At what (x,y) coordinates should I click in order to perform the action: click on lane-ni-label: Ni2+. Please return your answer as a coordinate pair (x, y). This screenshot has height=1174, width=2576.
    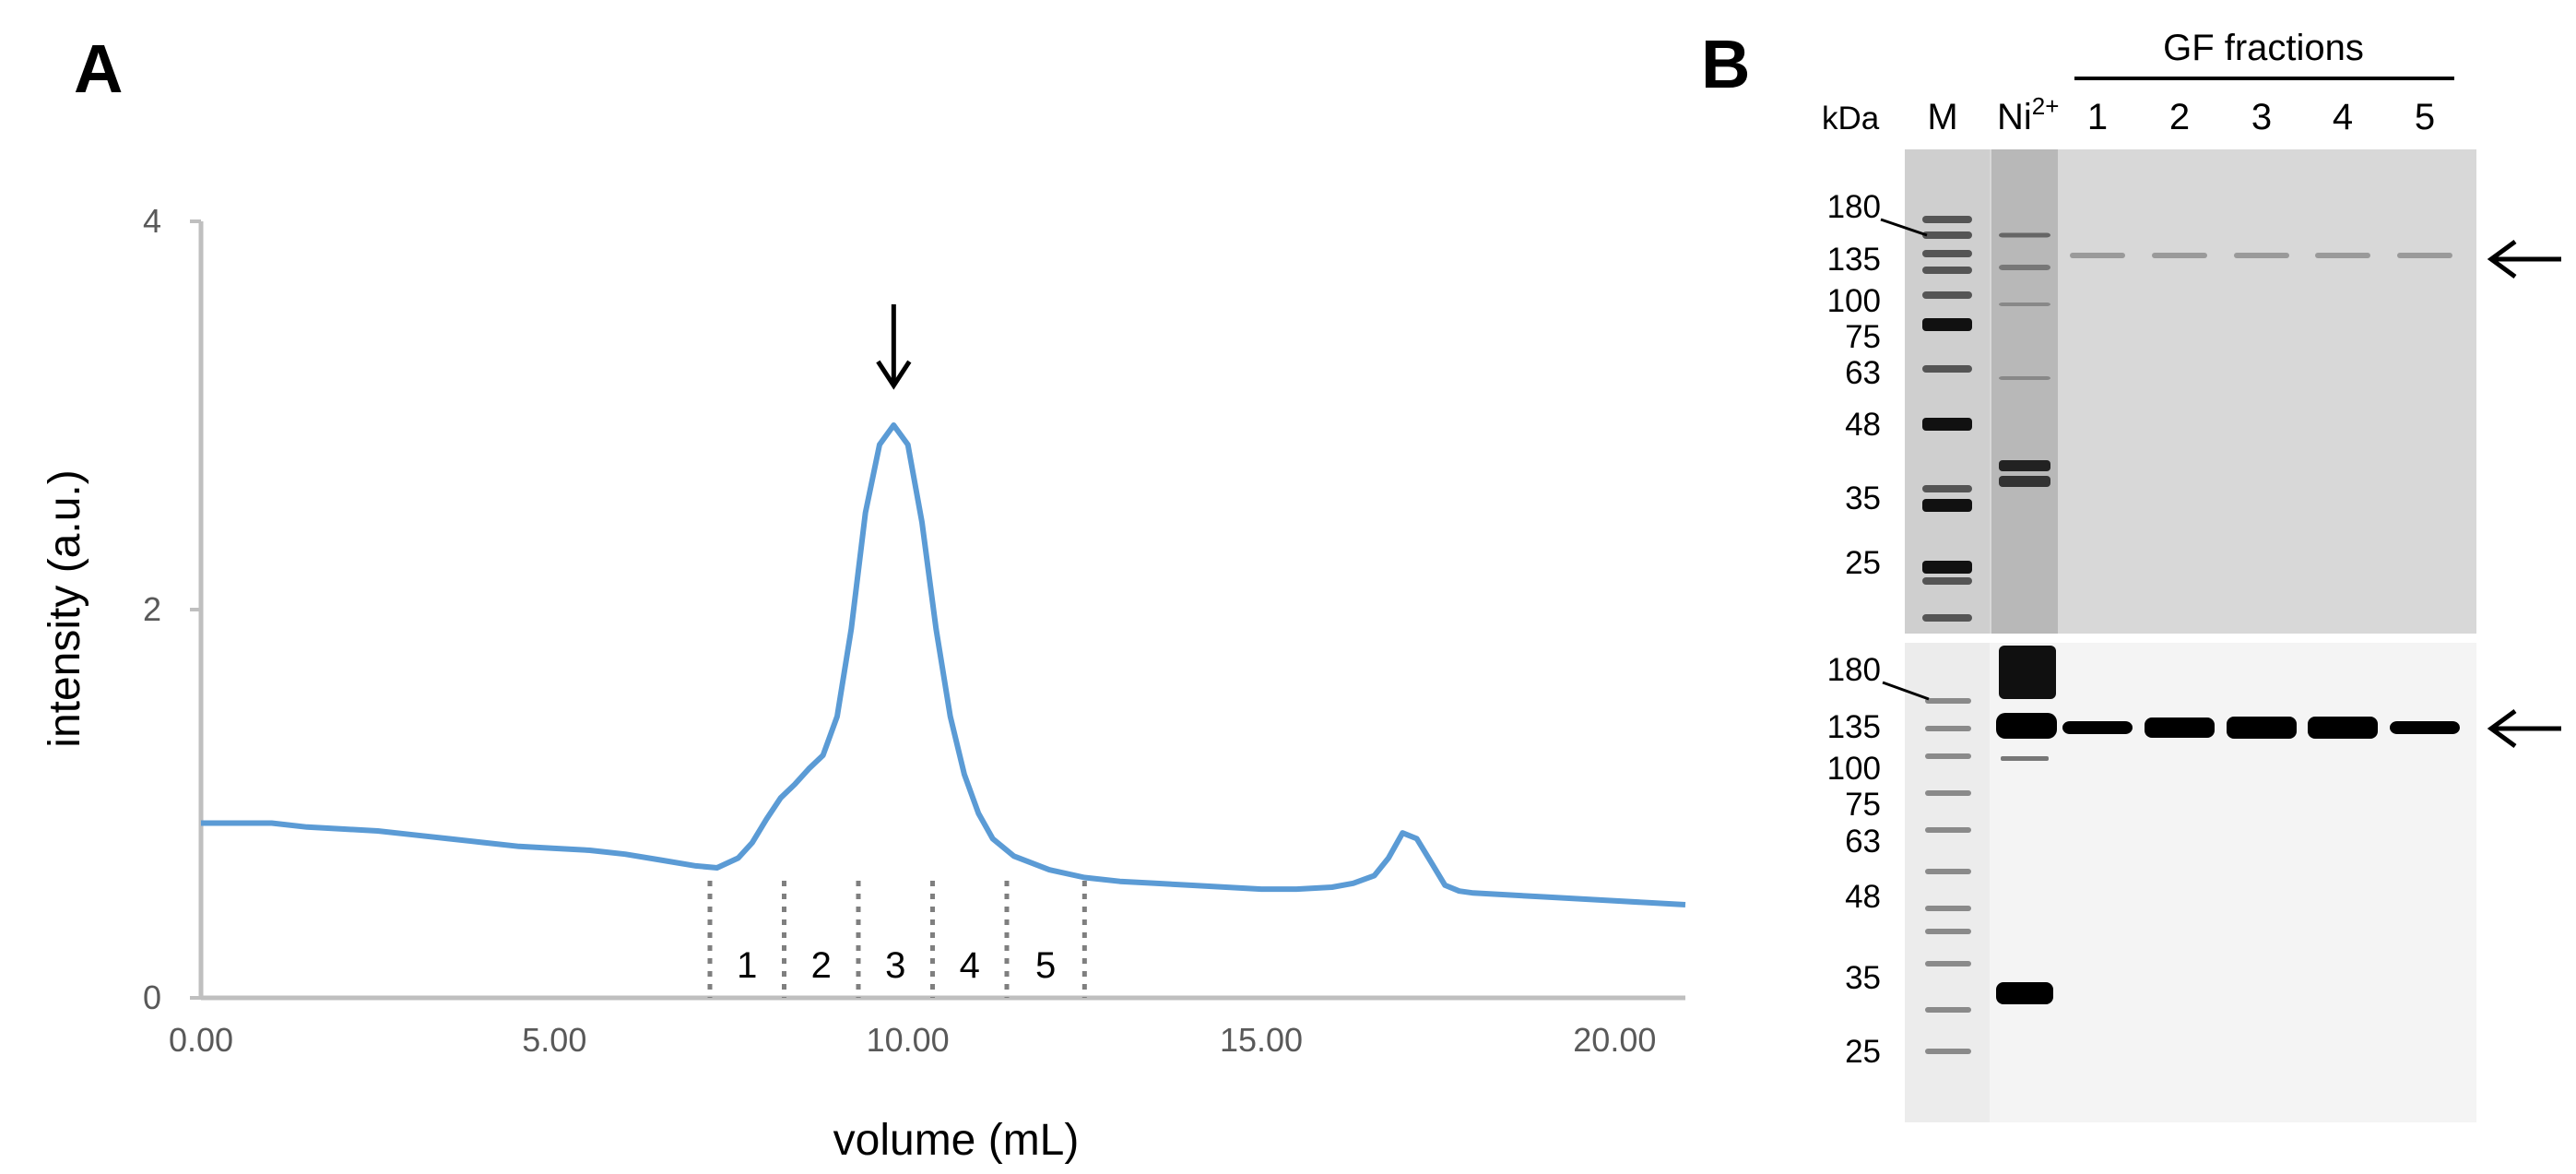
    Looking at the image, I should click on (2028, 114).